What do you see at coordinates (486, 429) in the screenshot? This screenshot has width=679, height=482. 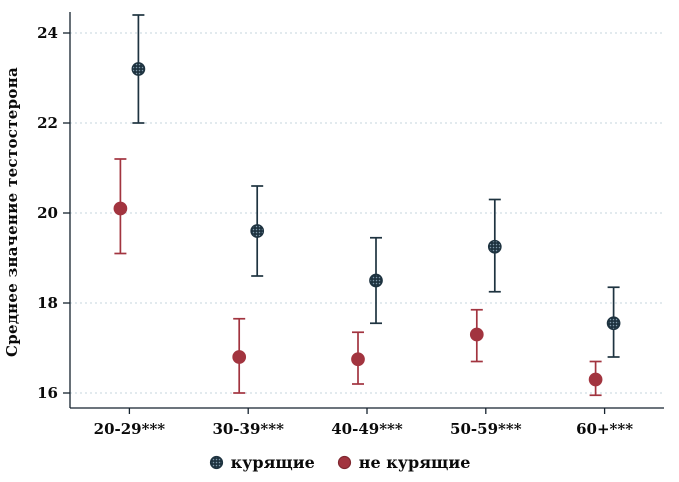 I see `x-tick-label: 50-59***` at bounding box center [486, 429].